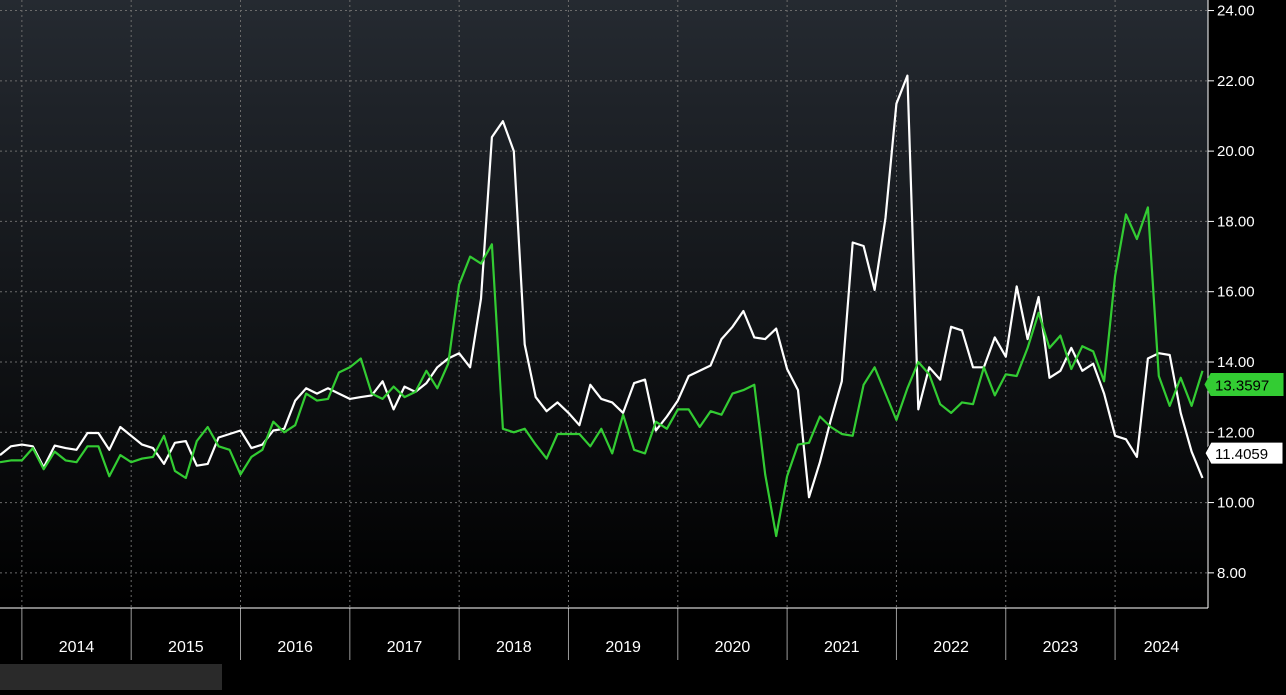 The image size is (1286, 695). I want to click on y-tick-label: 16.00, so click(1236, 292).